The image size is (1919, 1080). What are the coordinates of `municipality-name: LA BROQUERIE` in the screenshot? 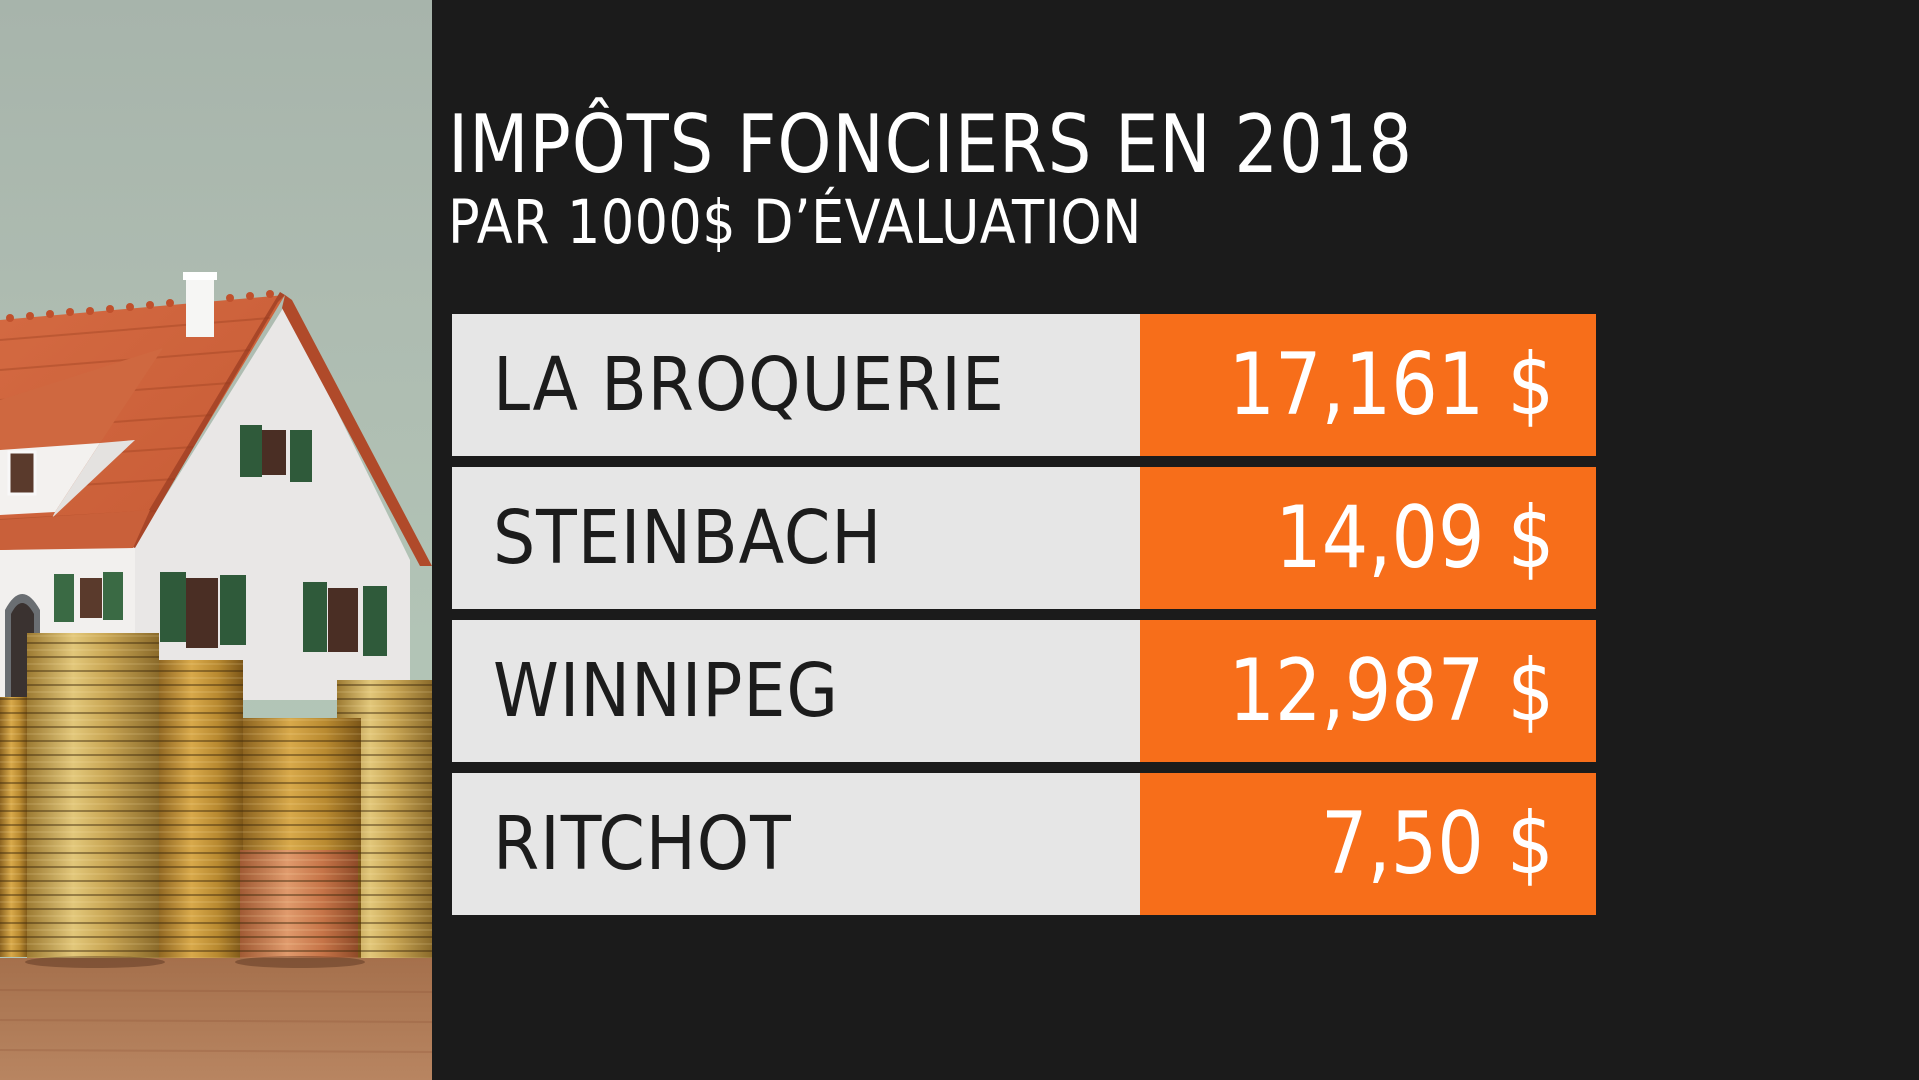 It's located at (749, 385).